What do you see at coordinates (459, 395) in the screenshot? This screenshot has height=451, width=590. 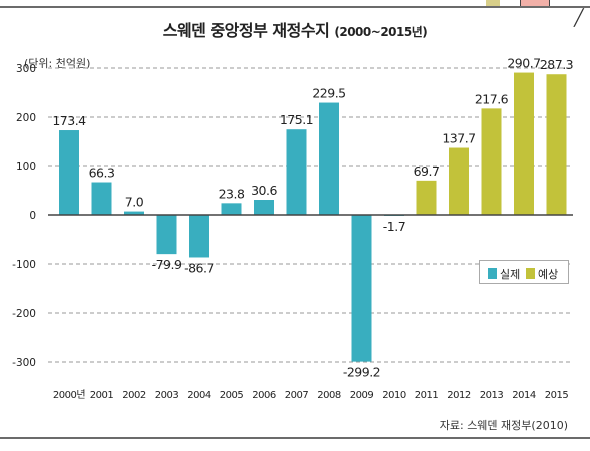 I see `x-tick-label: 2012` at bounding box center [459, 395].